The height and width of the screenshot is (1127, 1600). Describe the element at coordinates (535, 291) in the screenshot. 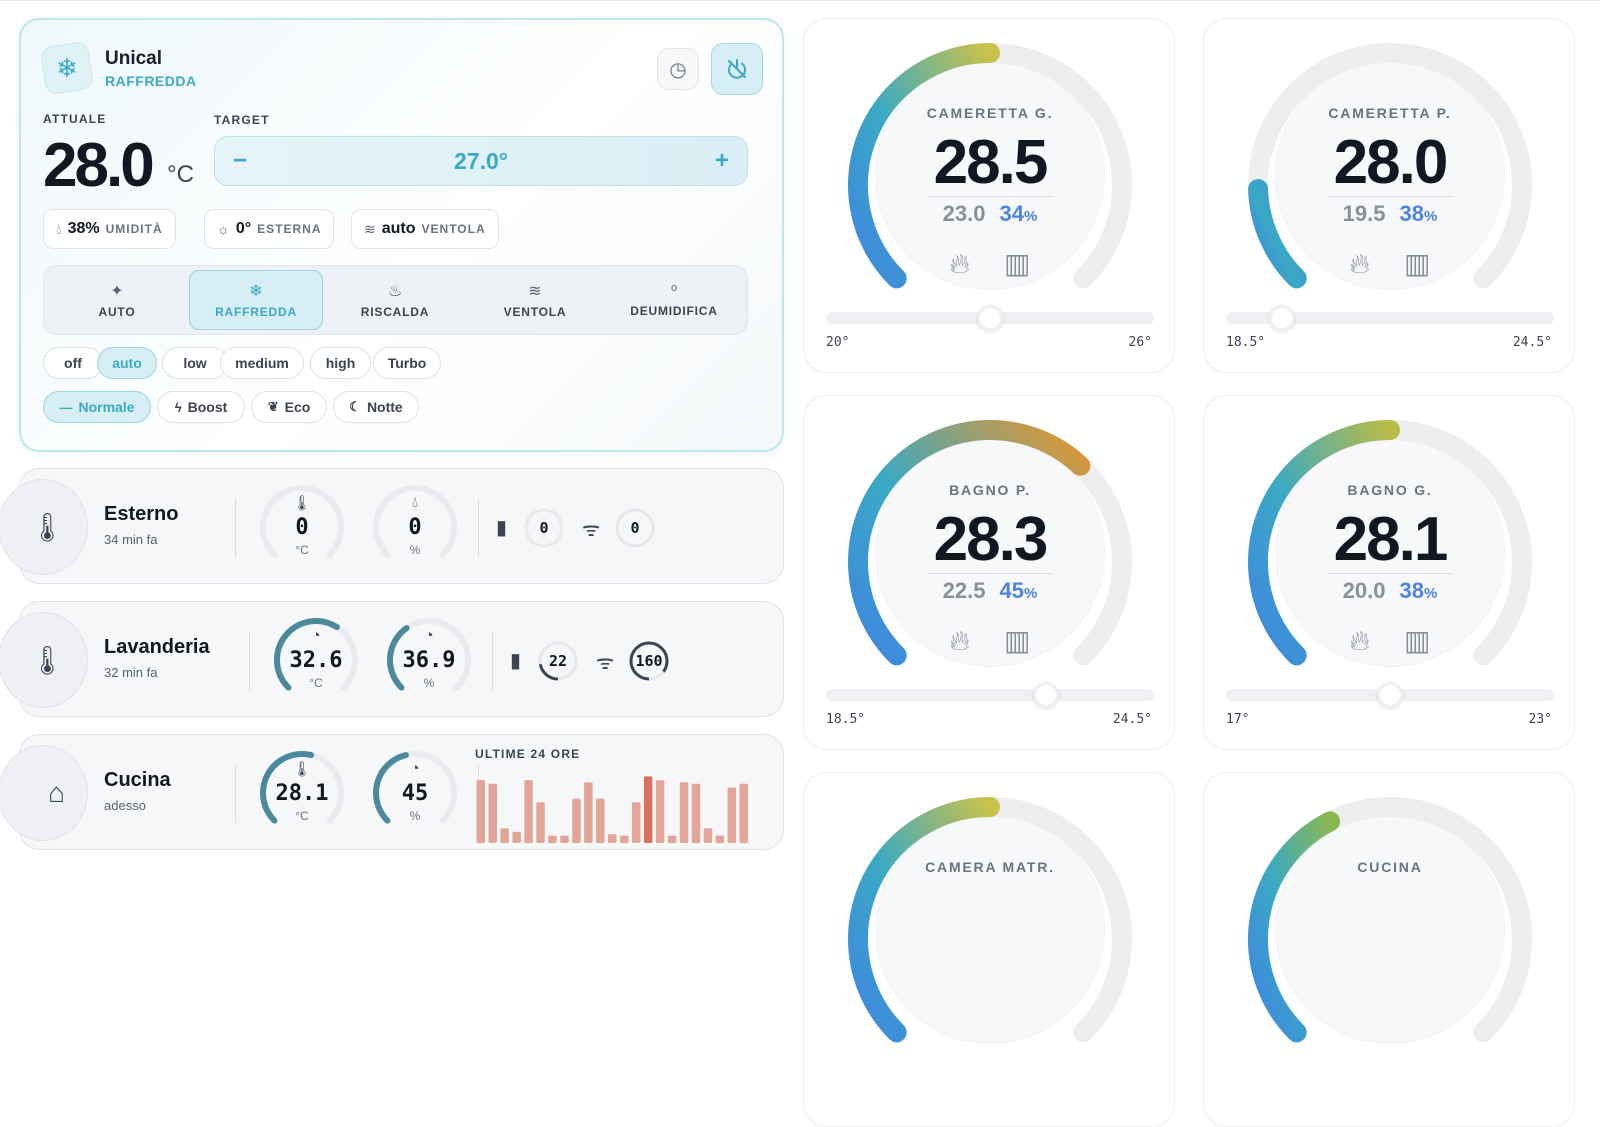

I see `wind-icon: ≋` at that location.